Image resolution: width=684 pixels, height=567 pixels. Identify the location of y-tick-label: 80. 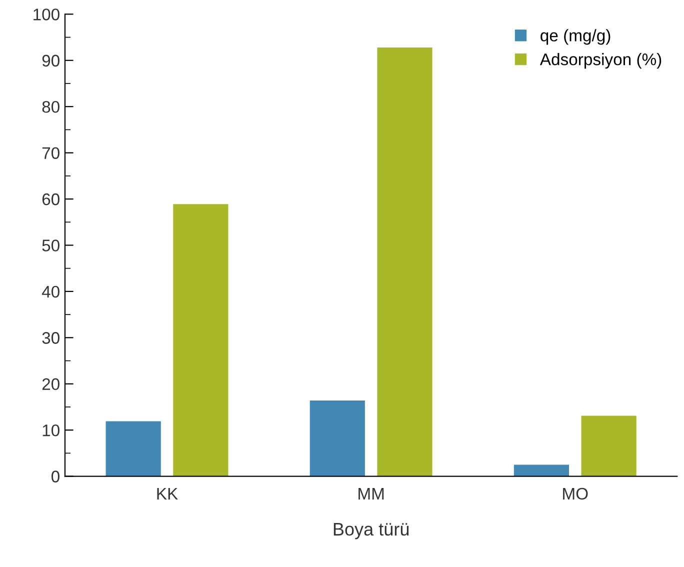
(51, 106).